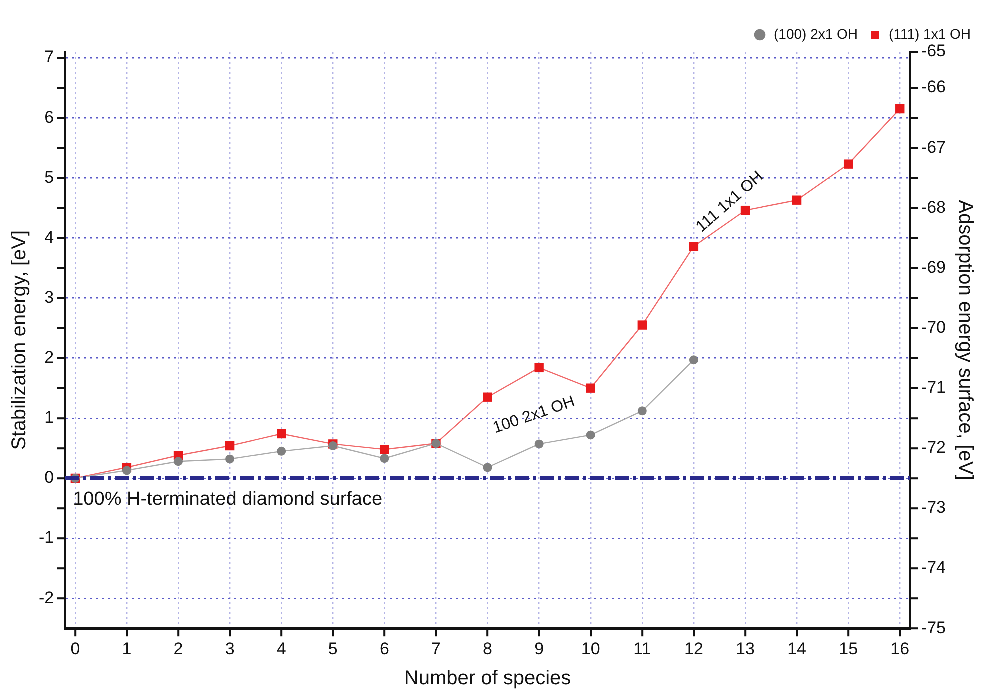 The width and height of the screenshot is (989, 699). Describe the element at coordinates (127, 648) in the screenshot. I see `x-tick-label: 1` at that location.